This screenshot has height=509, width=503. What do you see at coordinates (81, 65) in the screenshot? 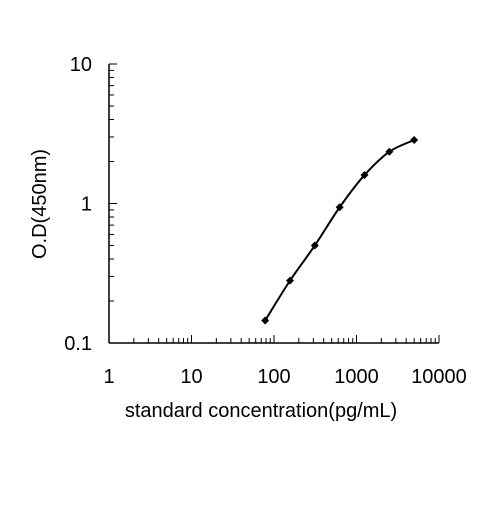
I see `y-tick-label: 10` at bounding box center [81, 65].